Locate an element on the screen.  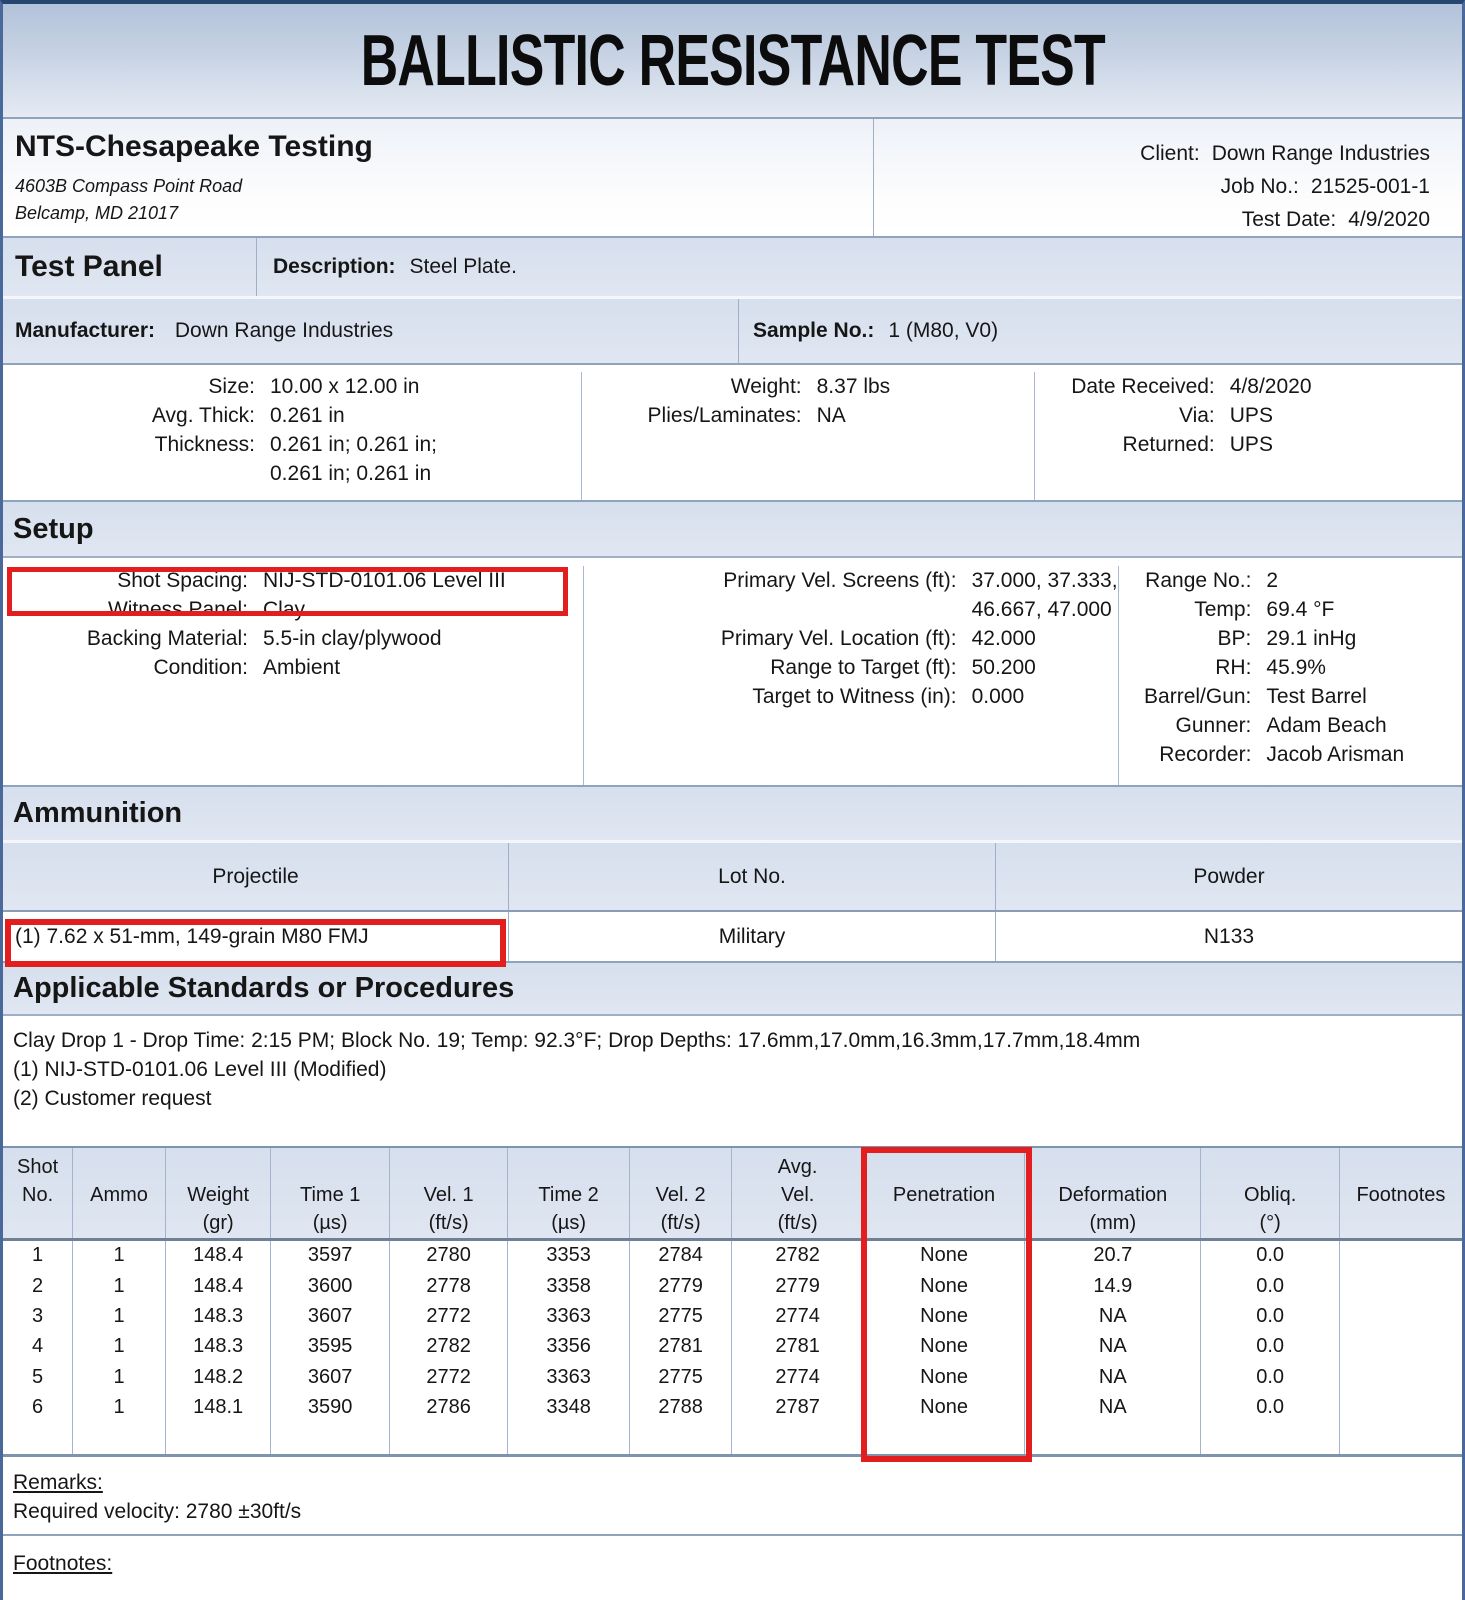
lab-address-line2: Belcamp, MD 21017 is located at coordinates (97, 213).